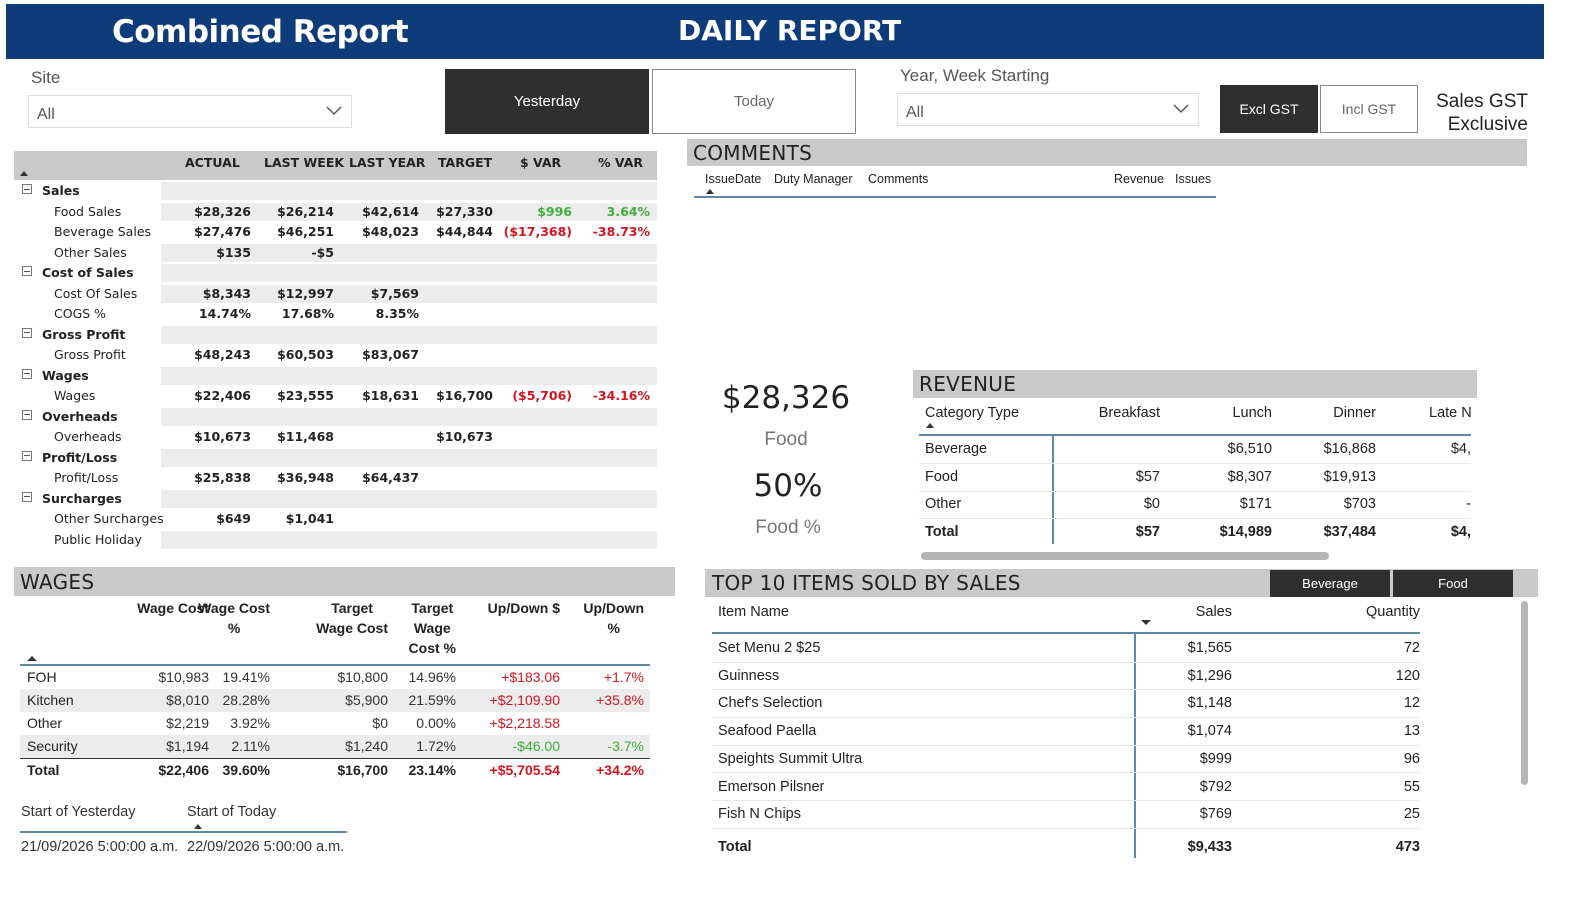 The height and width of the screenshot is (897, 1590). What do you see at coordinates (183, 832) in the screenshot?
I see `dates-divider` at bounding box center [183, 832].